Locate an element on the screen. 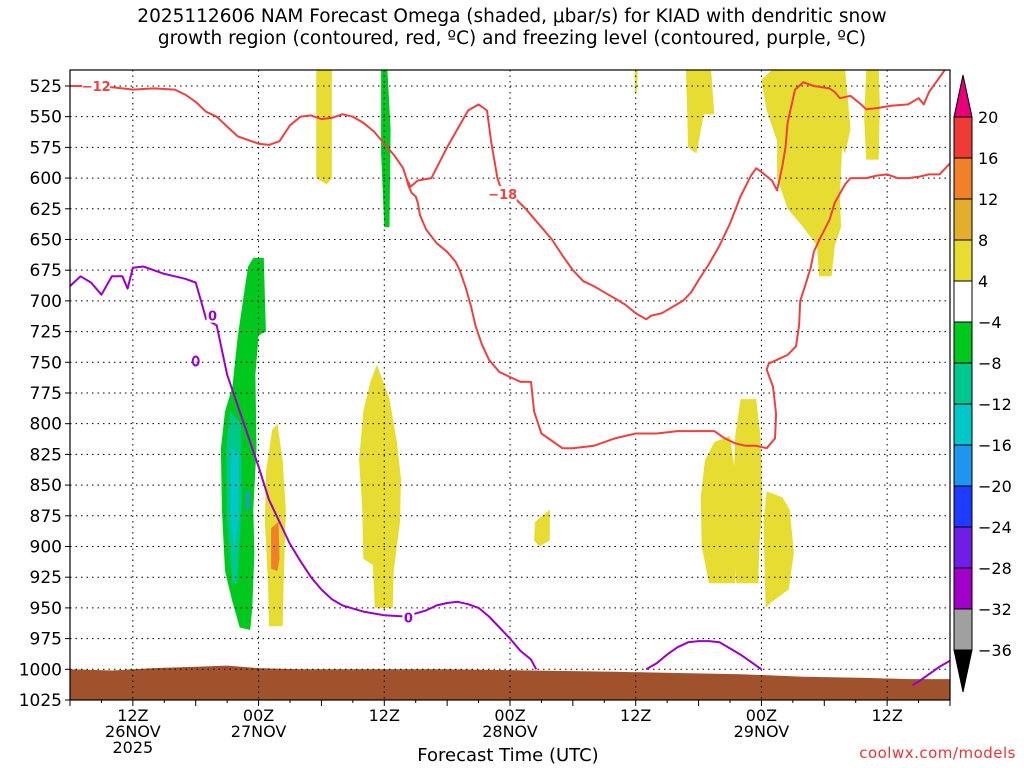  colorbar-tick-label: −28 is located at coordinates (995, 568).